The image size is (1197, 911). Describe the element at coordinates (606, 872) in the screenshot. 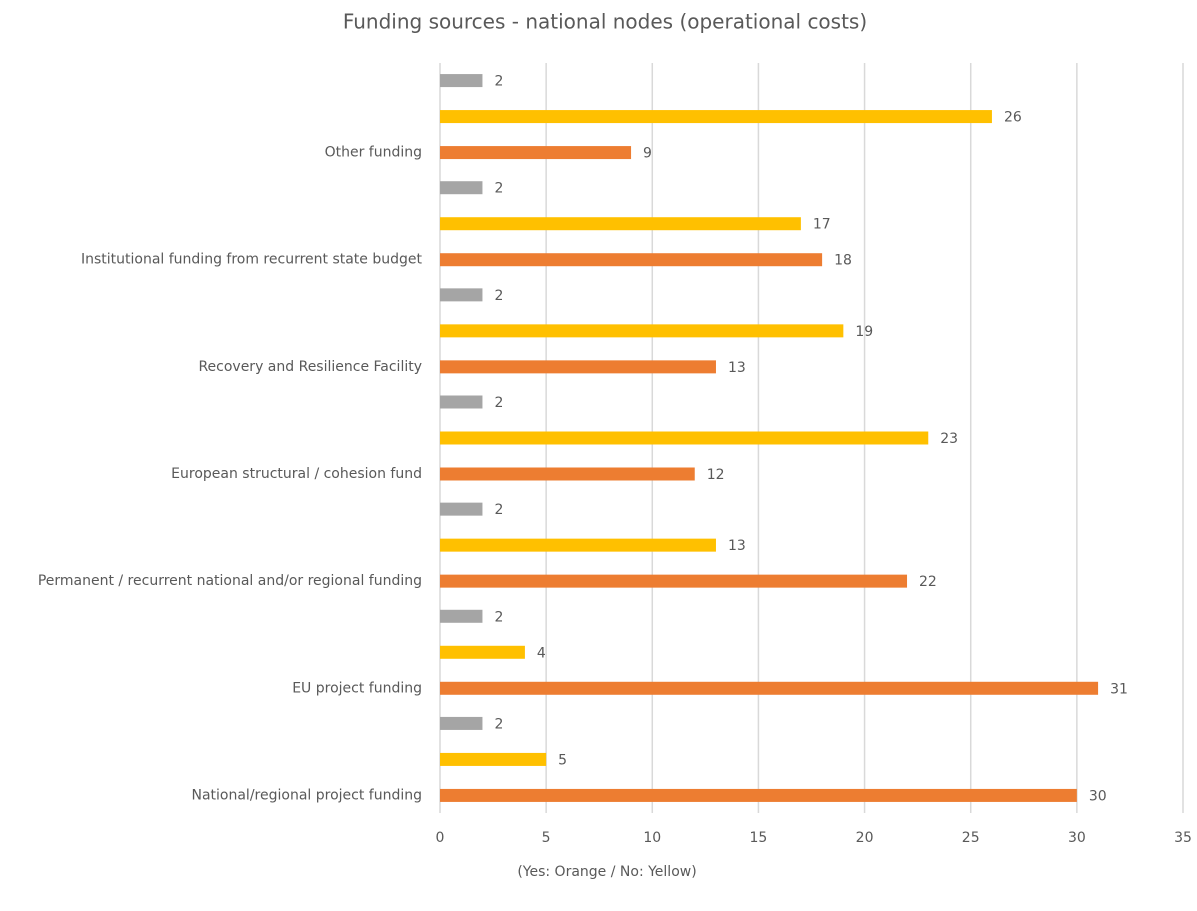

I see `caption: (Yes: Orange / No: Yellow)` at that location.